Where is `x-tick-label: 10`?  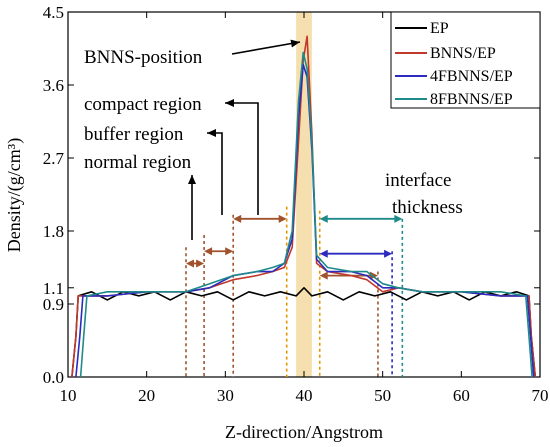 x-tick-label: 10 is located at coordinates (68, 395).